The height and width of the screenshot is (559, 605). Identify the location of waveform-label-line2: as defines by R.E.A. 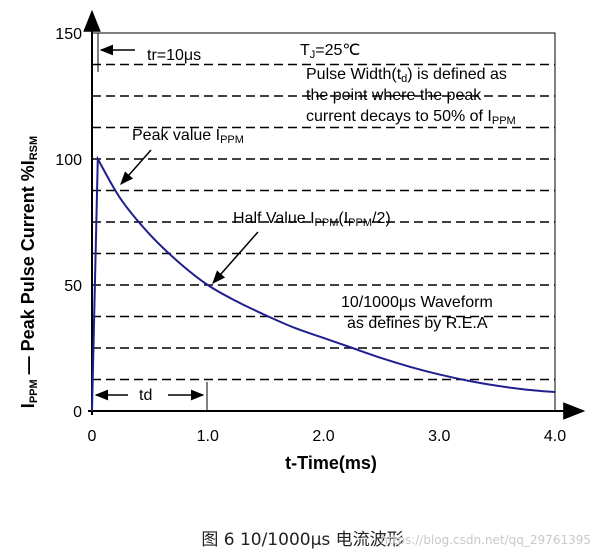
(417, 323).